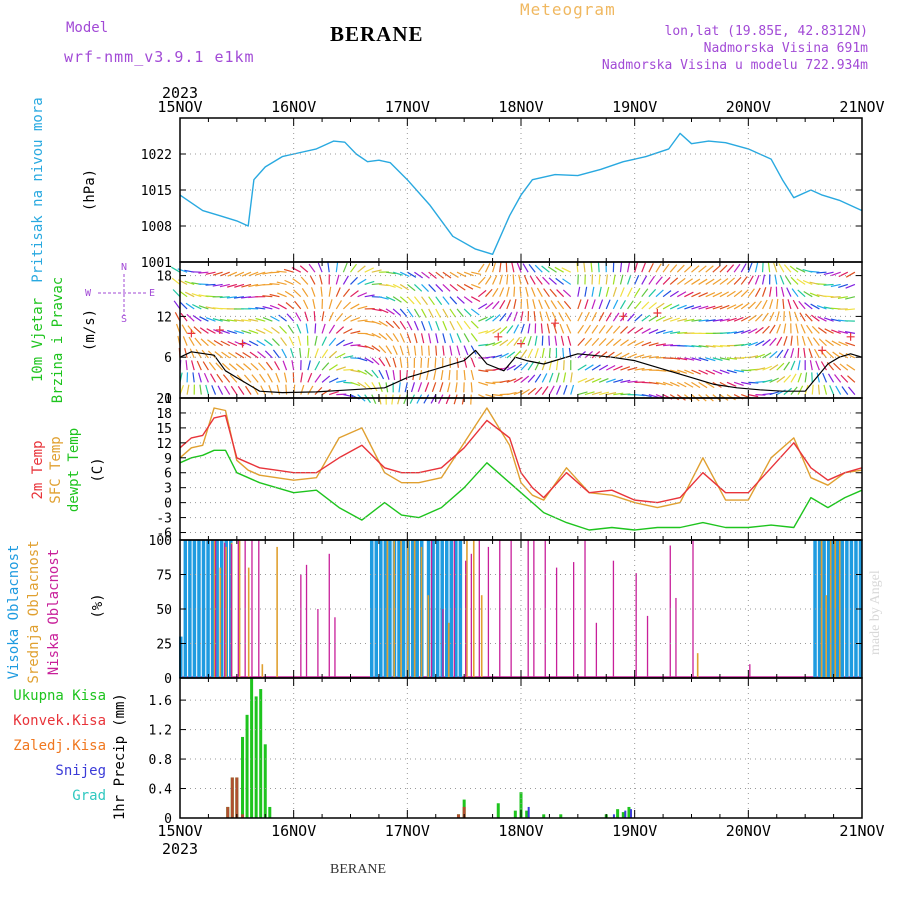 Image resolution: width=900 pixels, height=900 pixels. Describe the element at coordinates (98, 469) in the screenshot. I see `temp-unit: (C)` at that location.